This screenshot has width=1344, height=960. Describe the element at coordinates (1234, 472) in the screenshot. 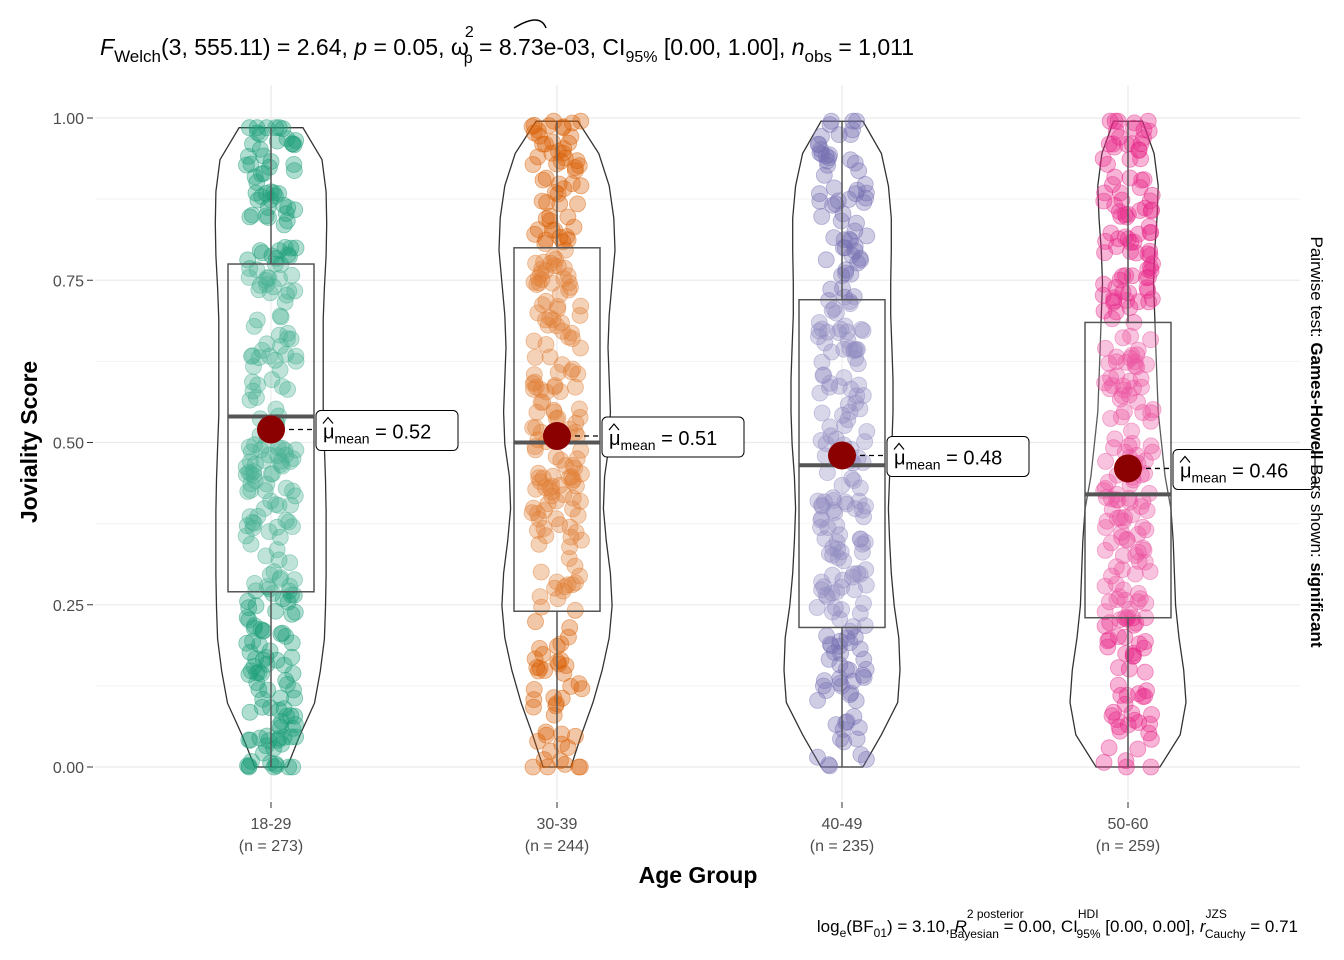

I see `mean-label-text: μmean = 0.46` at that location.